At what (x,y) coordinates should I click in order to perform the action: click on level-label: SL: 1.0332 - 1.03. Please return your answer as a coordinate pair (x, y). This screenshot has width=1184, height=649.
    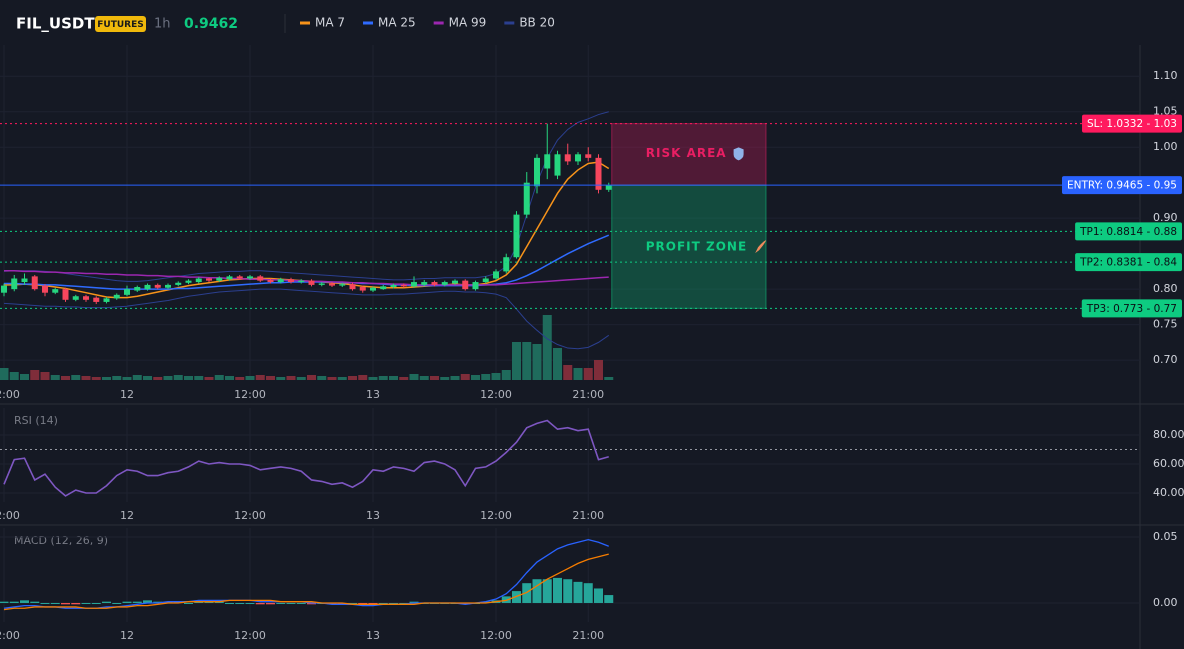
    Looking at the image, I should click on (1132, 124).